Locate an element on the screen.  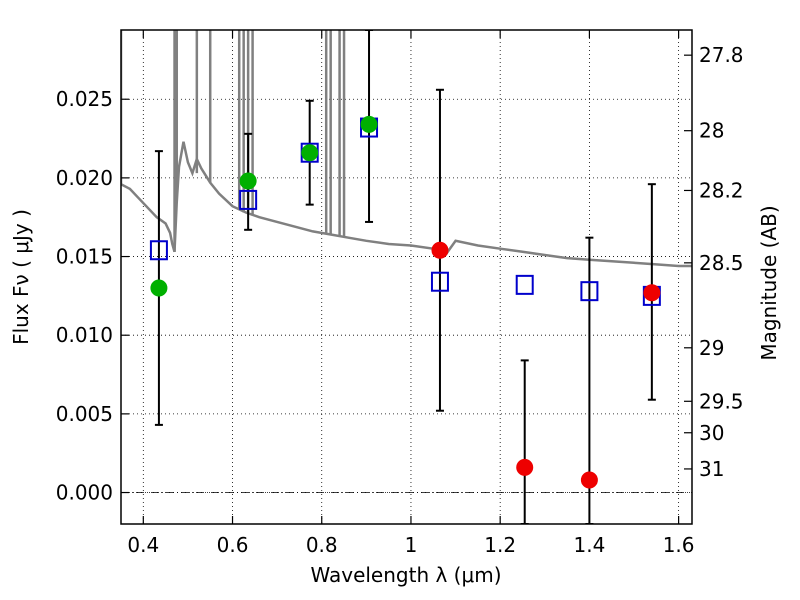
right-tick-label: 27.8 is located at coordinates (721, 55).